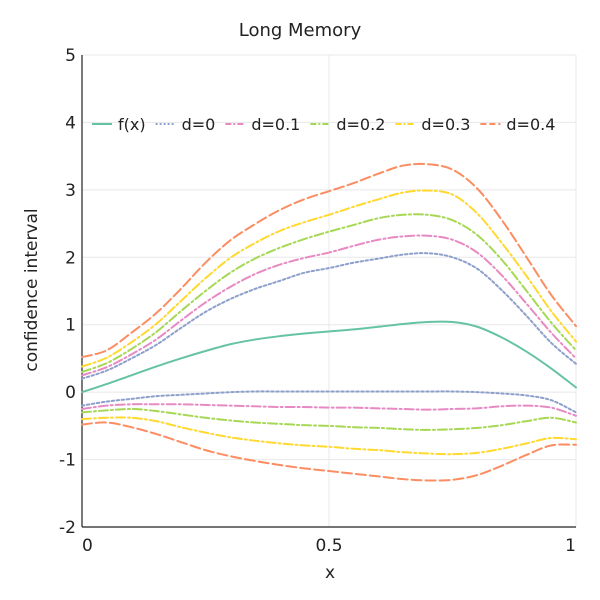 This screenshot has height=600, width=600. What do you see at coordinates (570, 546) in the screenshot?
I see `x-tick-label: 1` at bounding box center [570, 546].